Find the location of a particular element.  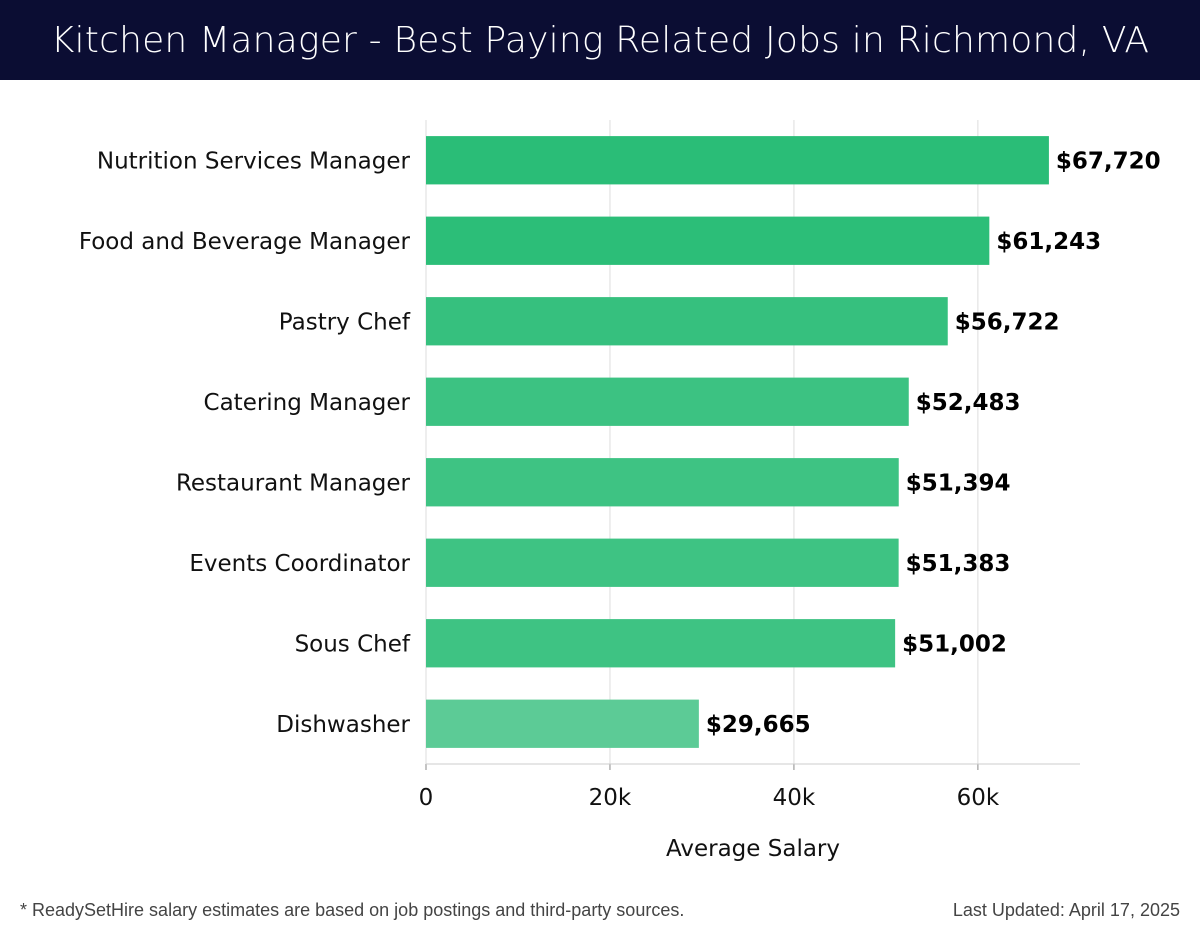

value-label: $29,665 is located at coordinates (758, 725).